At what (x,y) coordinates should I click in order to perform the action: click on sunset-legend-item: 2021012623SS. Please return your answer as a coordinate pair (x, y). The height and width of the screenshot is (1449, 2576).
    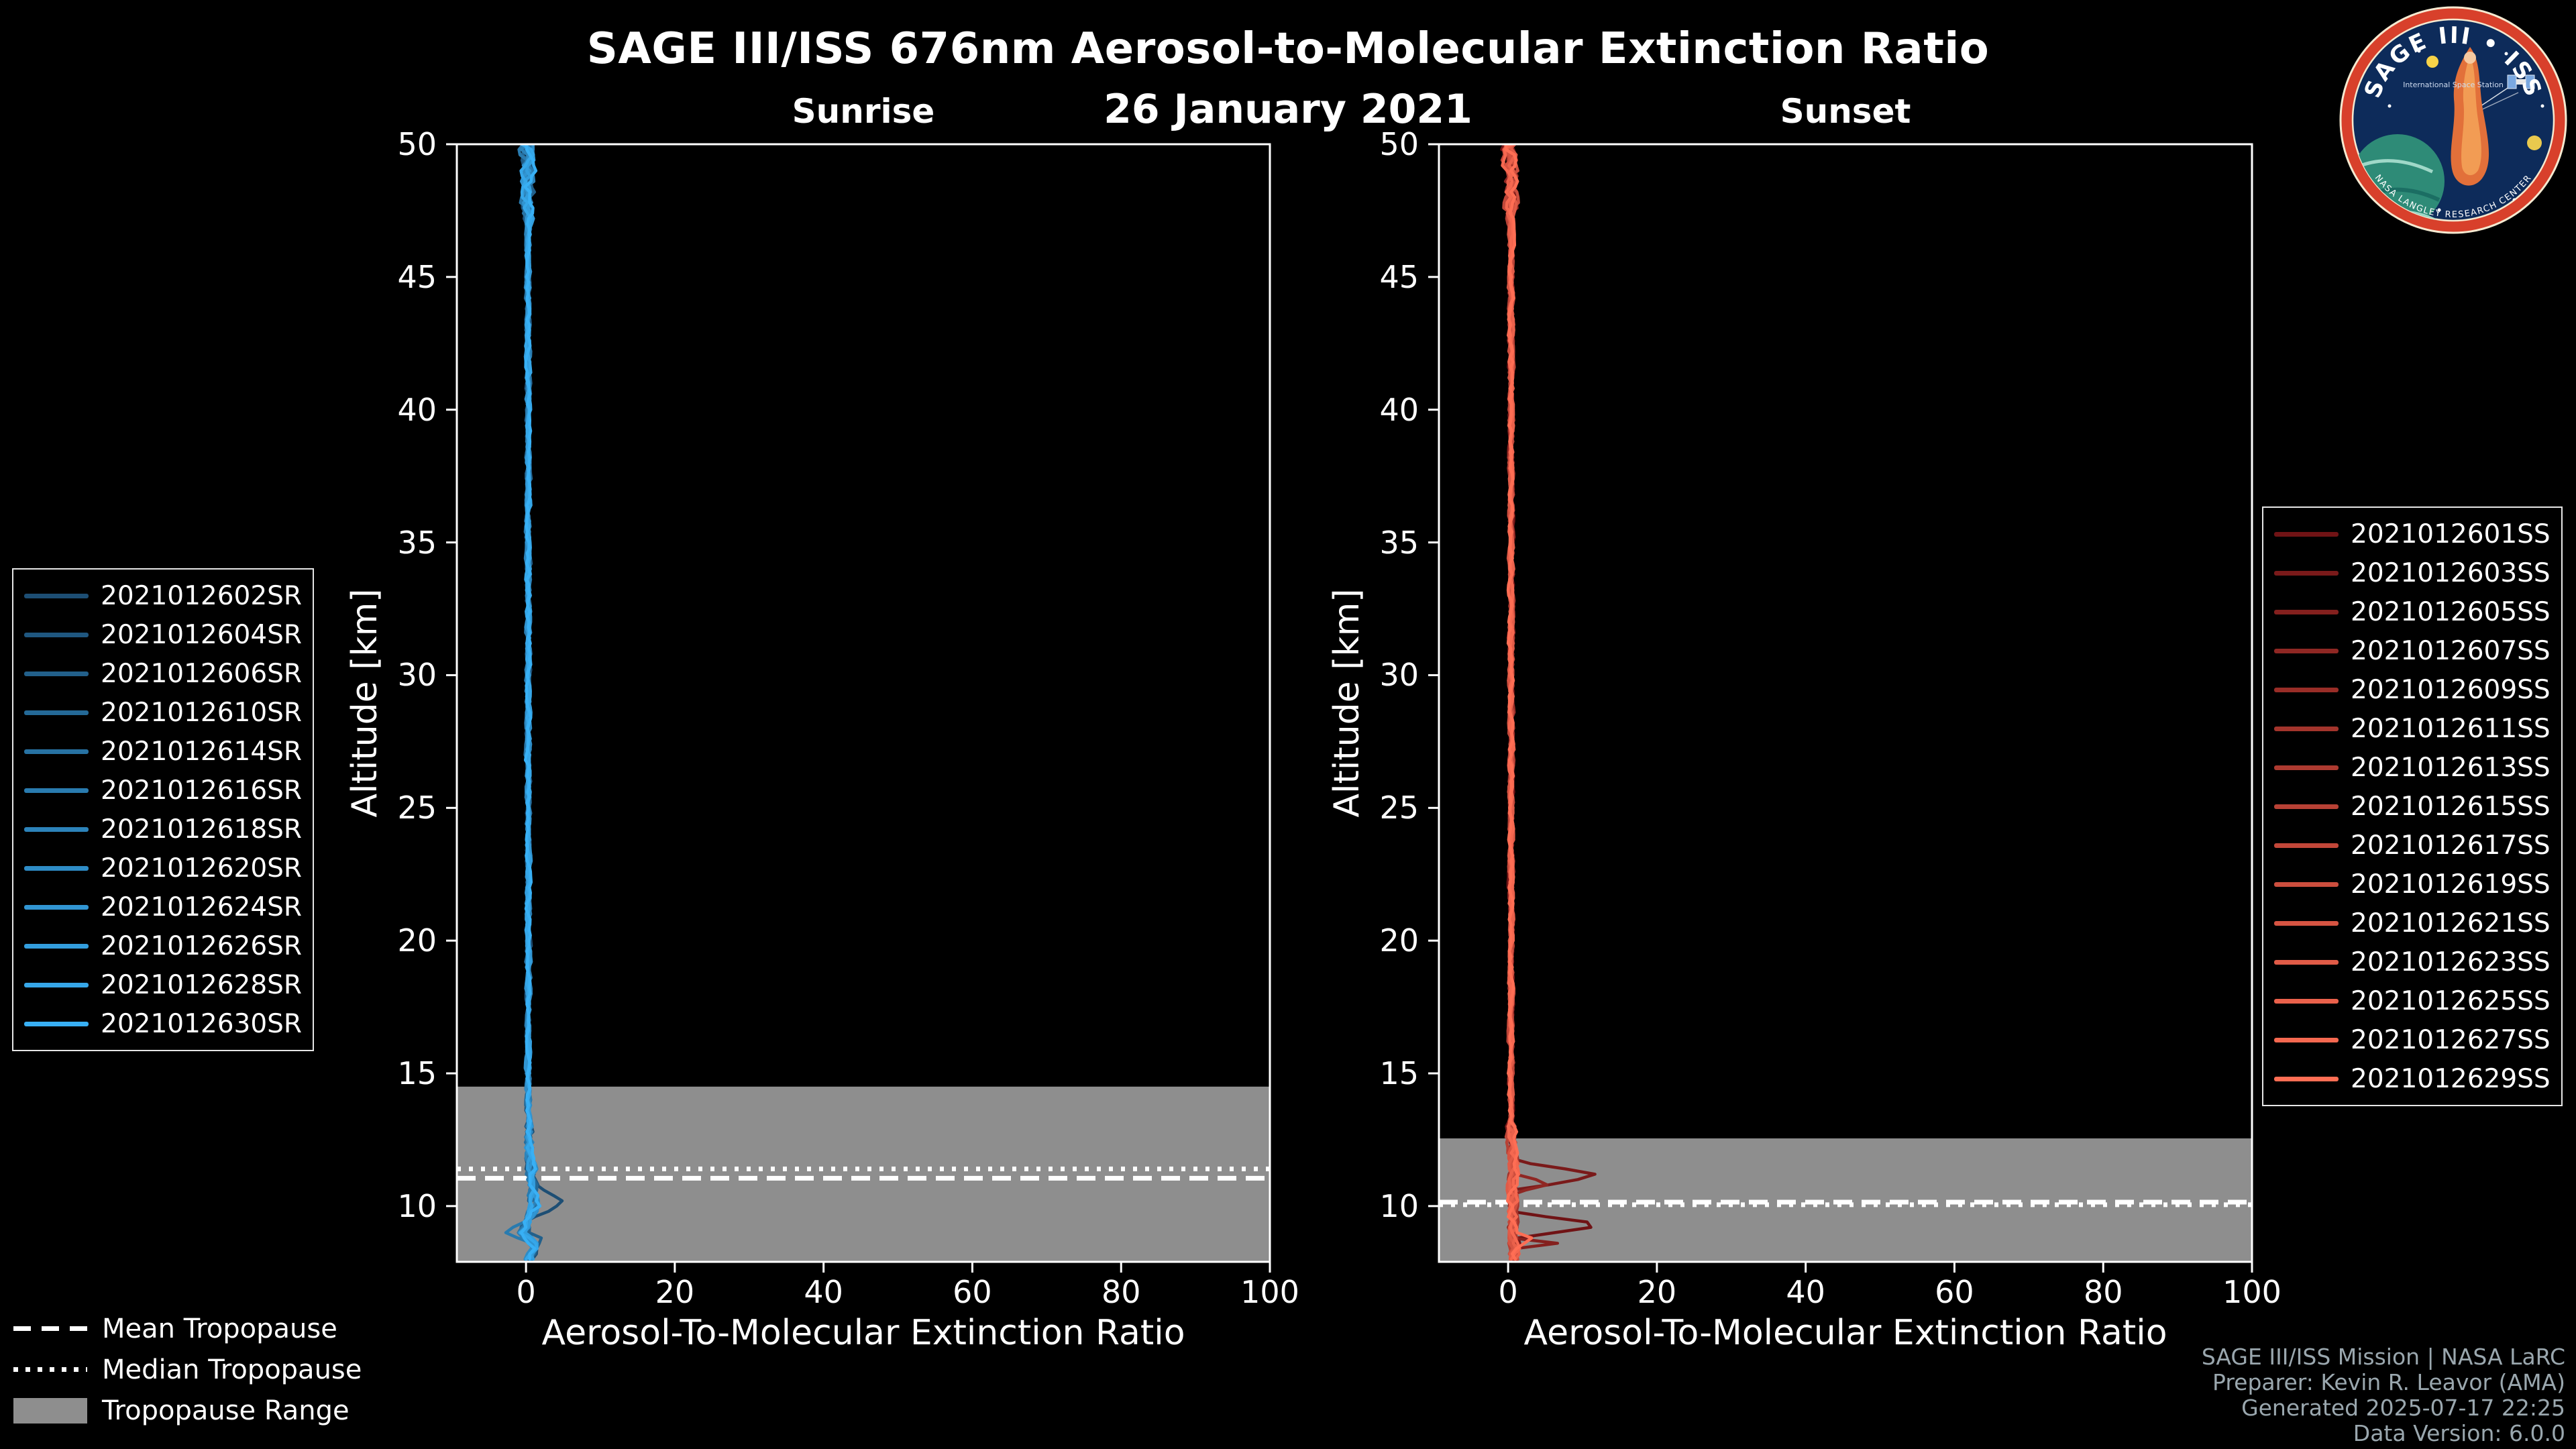
    Looking at the image, I should click on (2412, 962).